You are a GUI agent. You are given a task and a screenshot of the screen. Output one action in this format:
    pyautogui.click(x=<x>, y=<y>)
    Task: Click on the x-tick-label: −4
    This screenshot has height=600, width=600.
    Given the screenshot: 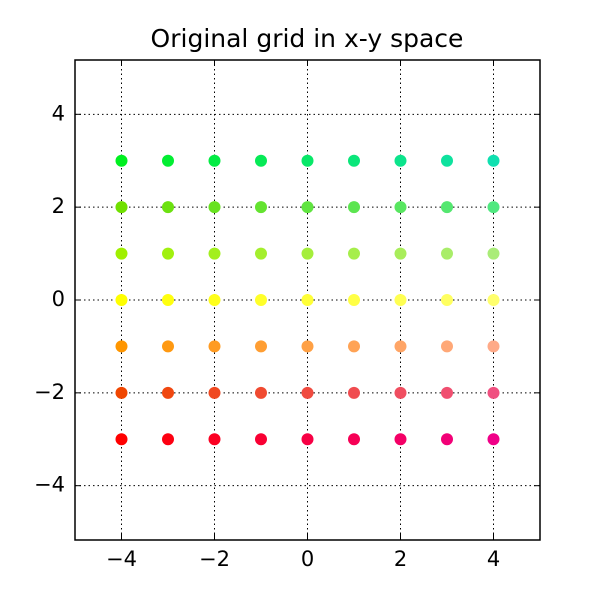 What is the action you would take?
    pyautogui.click(x=121, y=559)
    